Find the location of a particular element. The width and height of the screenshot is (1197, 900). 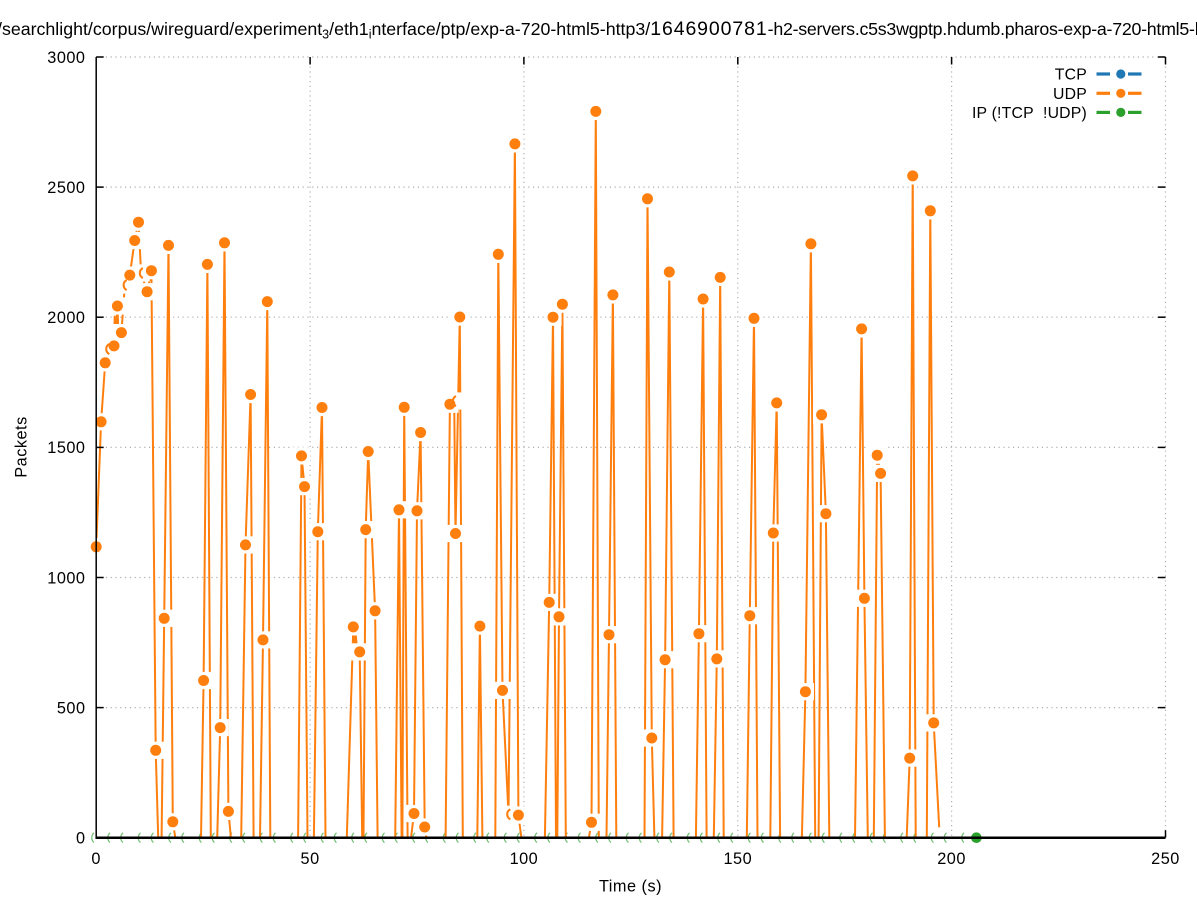

svg-text: 2500 is located at coordinates (66, 188).